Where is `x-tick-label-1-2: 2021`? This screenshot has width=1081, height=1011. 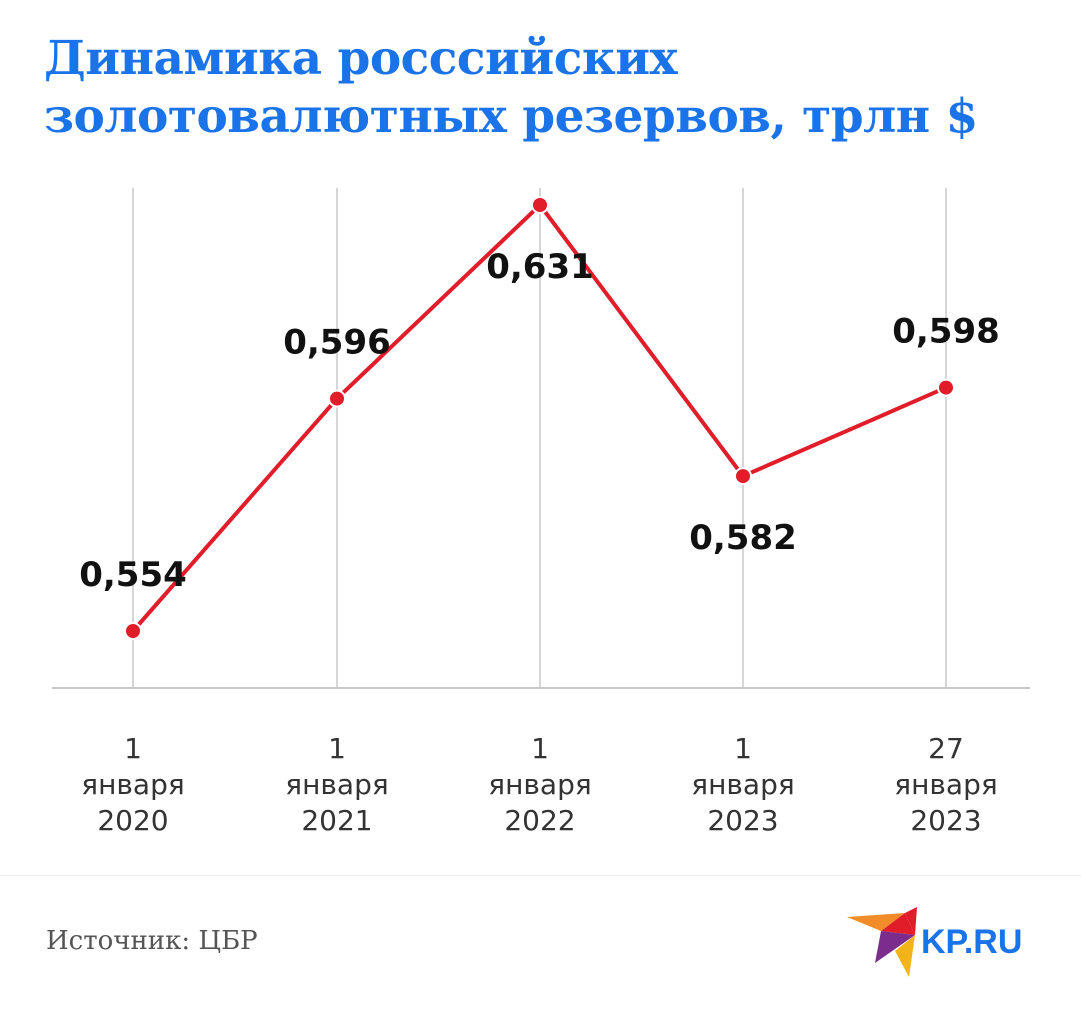
x-tick-label-1-2: 2021 is located at coordinates (336, 820).